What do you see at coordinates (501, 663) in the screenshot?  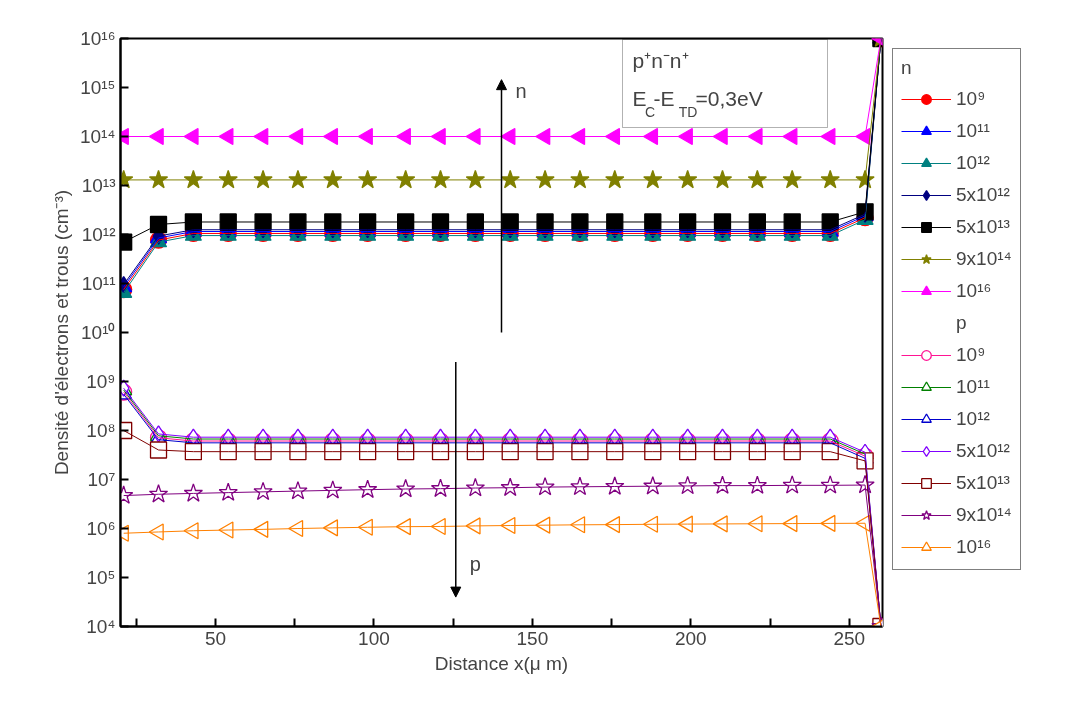 I see `x-axis-title: Distance x(μ m)` at bounding box center [501, 663].